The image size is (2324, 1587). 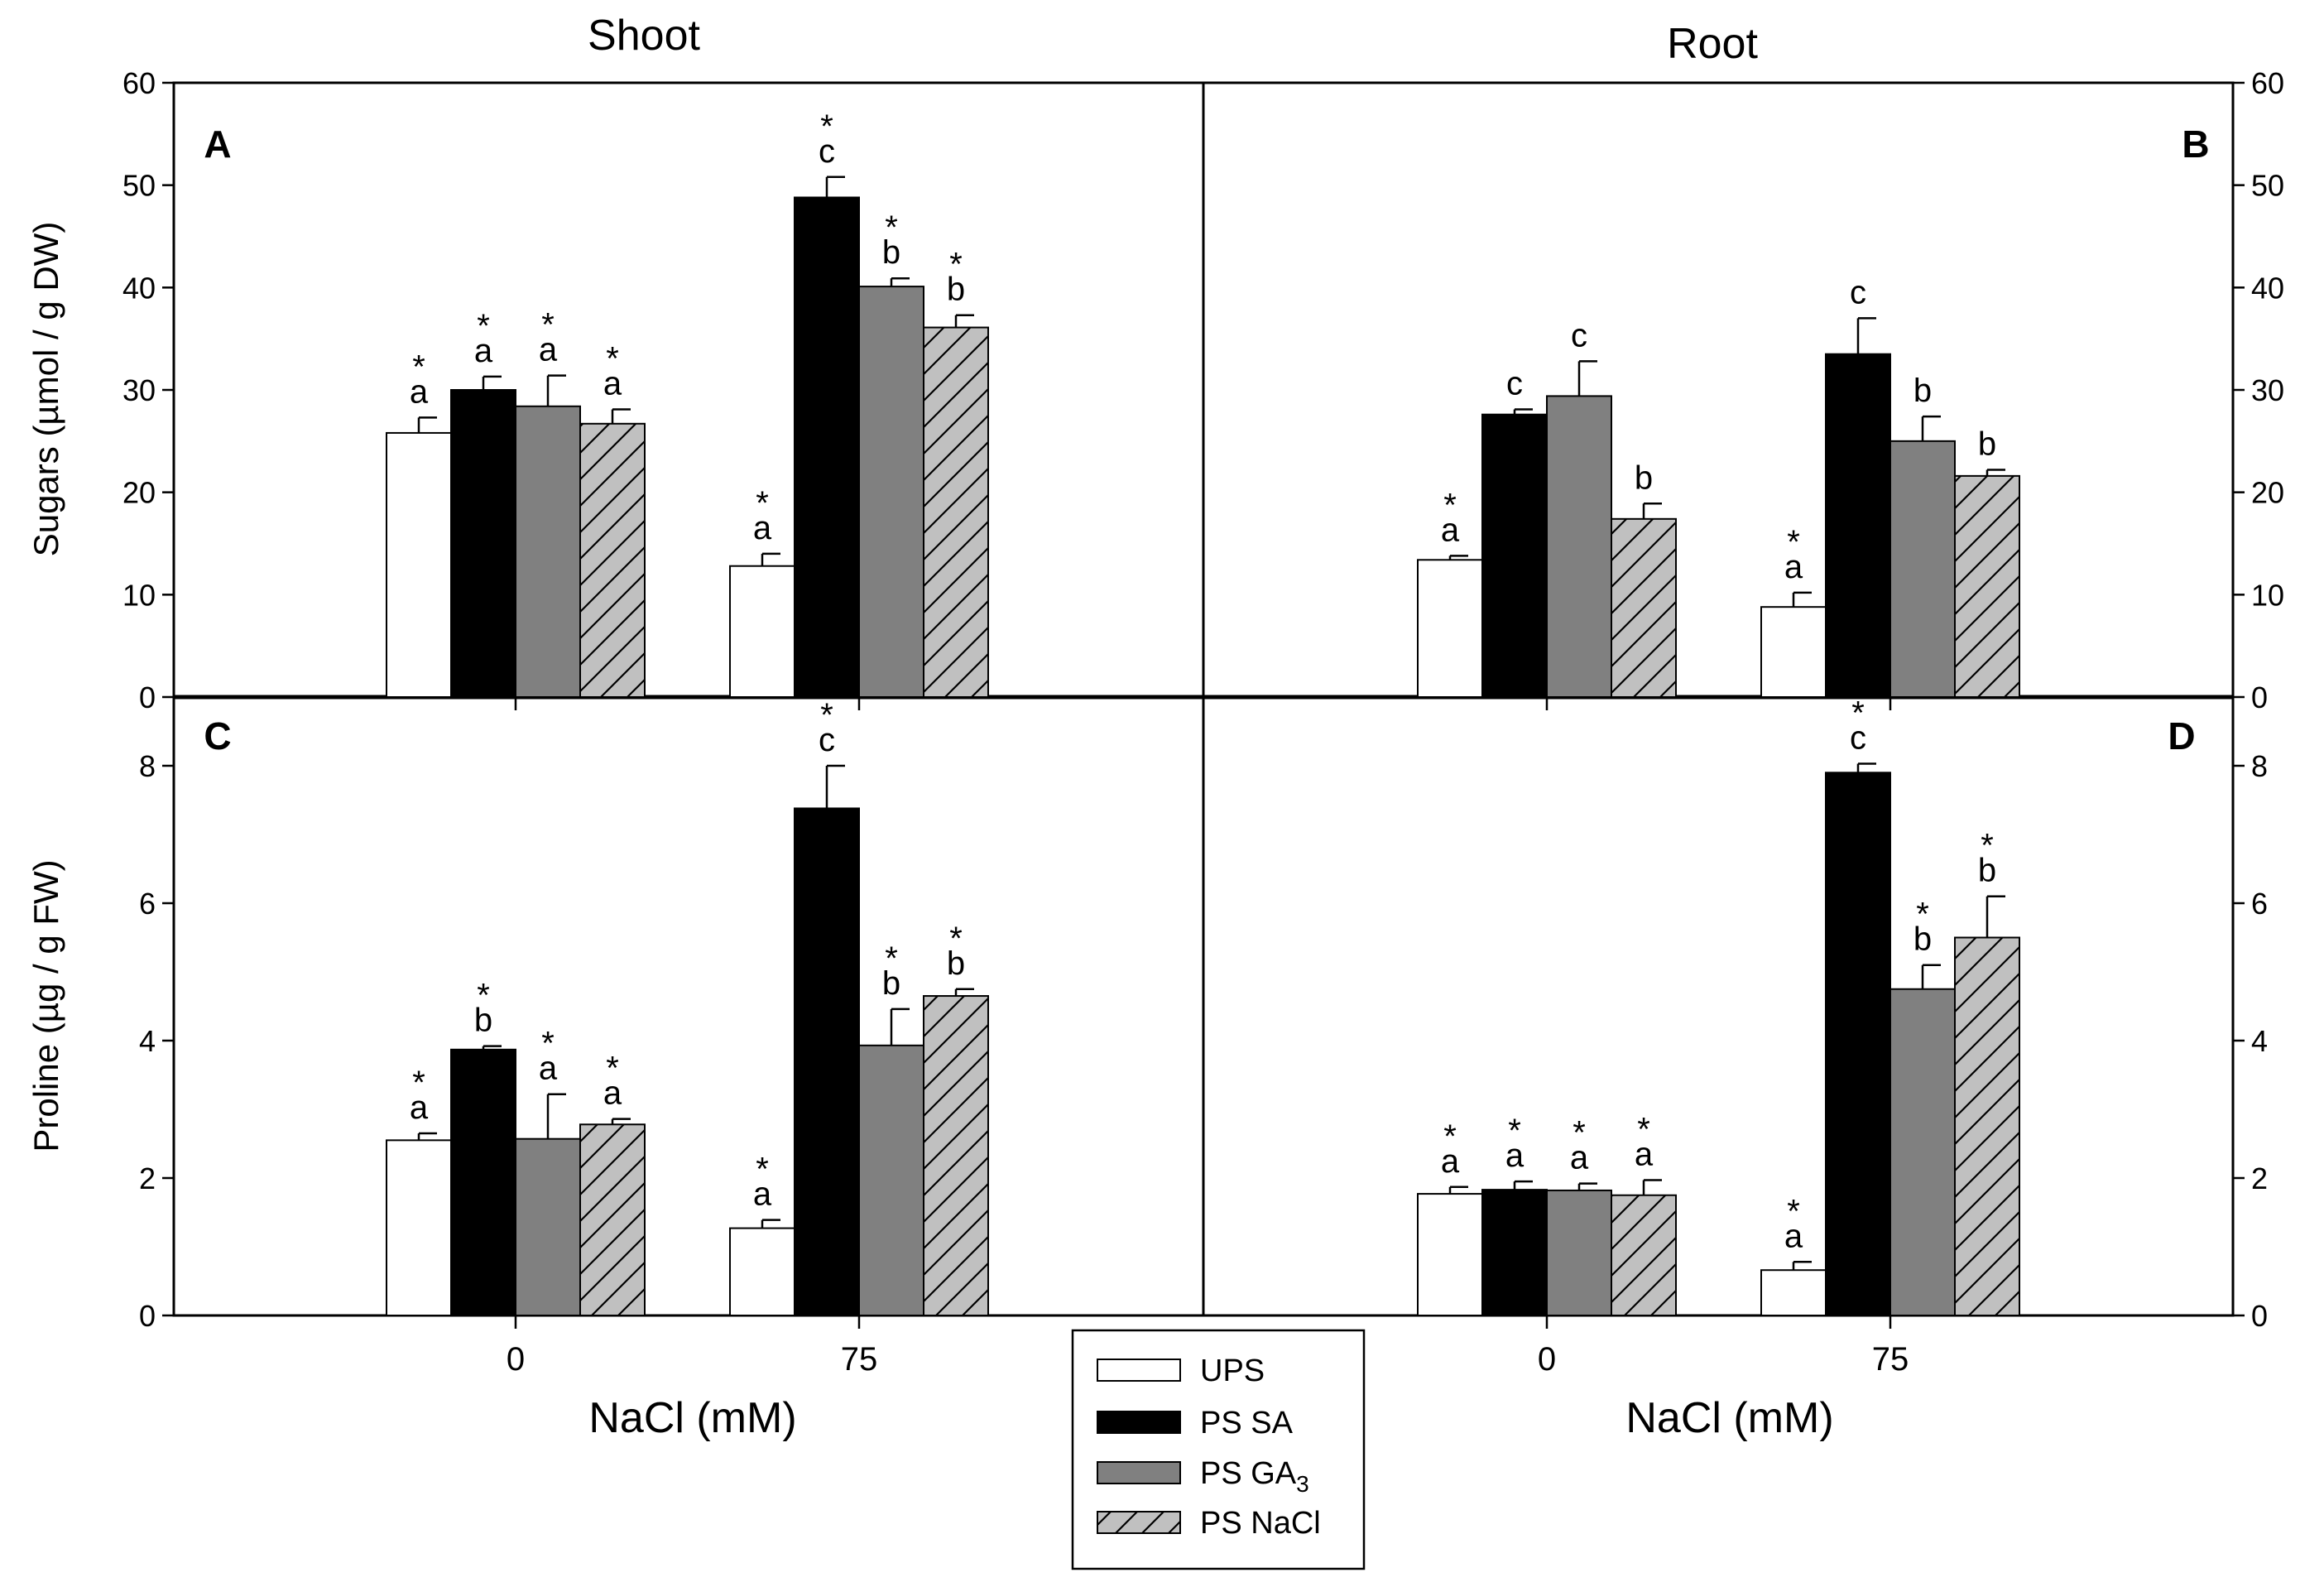 I want to click on y-tick-label-c-0: 0, so click(x=147, y=1316).